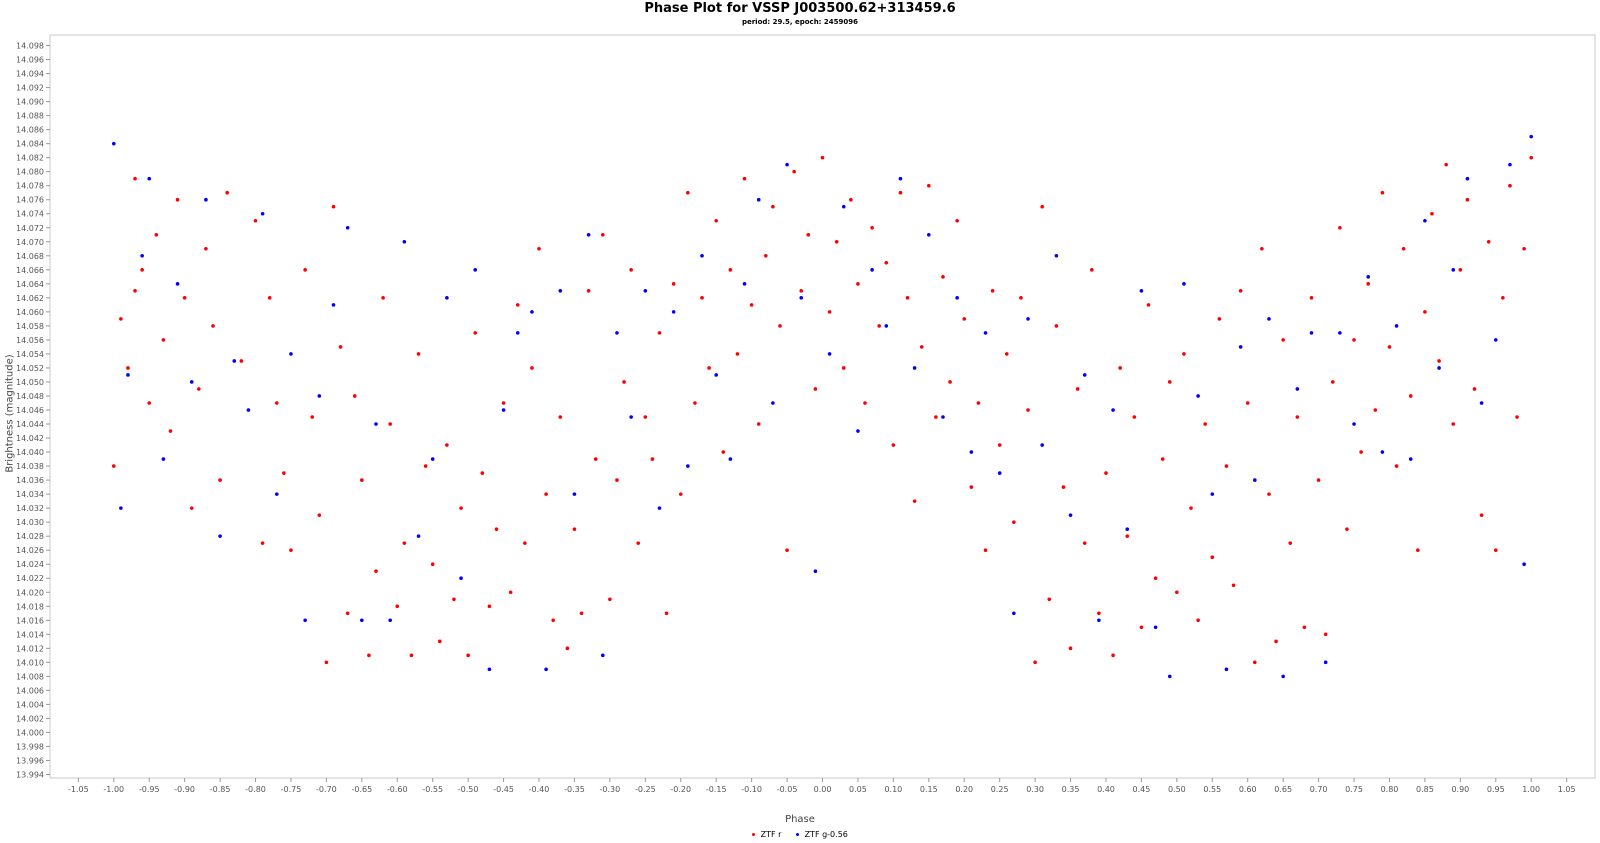  Describe the element at coordinates (1567, 789) in the screenshot. I see `x-tick-label: 1.05` at that location.